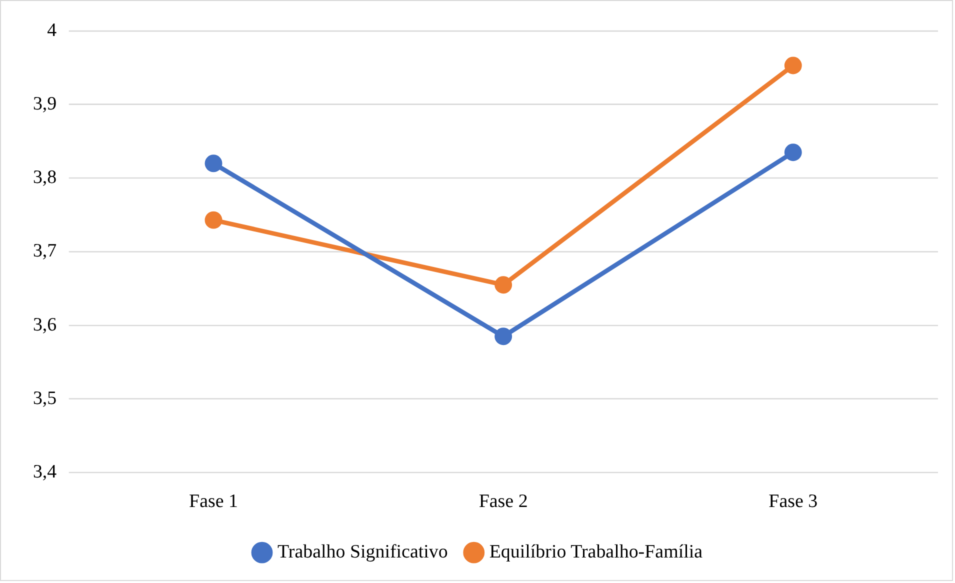  What do you see at coordinates (44, 398) in the screenshot?
I see `y-tick-label: 3,5` at bounding box center [44, 398].